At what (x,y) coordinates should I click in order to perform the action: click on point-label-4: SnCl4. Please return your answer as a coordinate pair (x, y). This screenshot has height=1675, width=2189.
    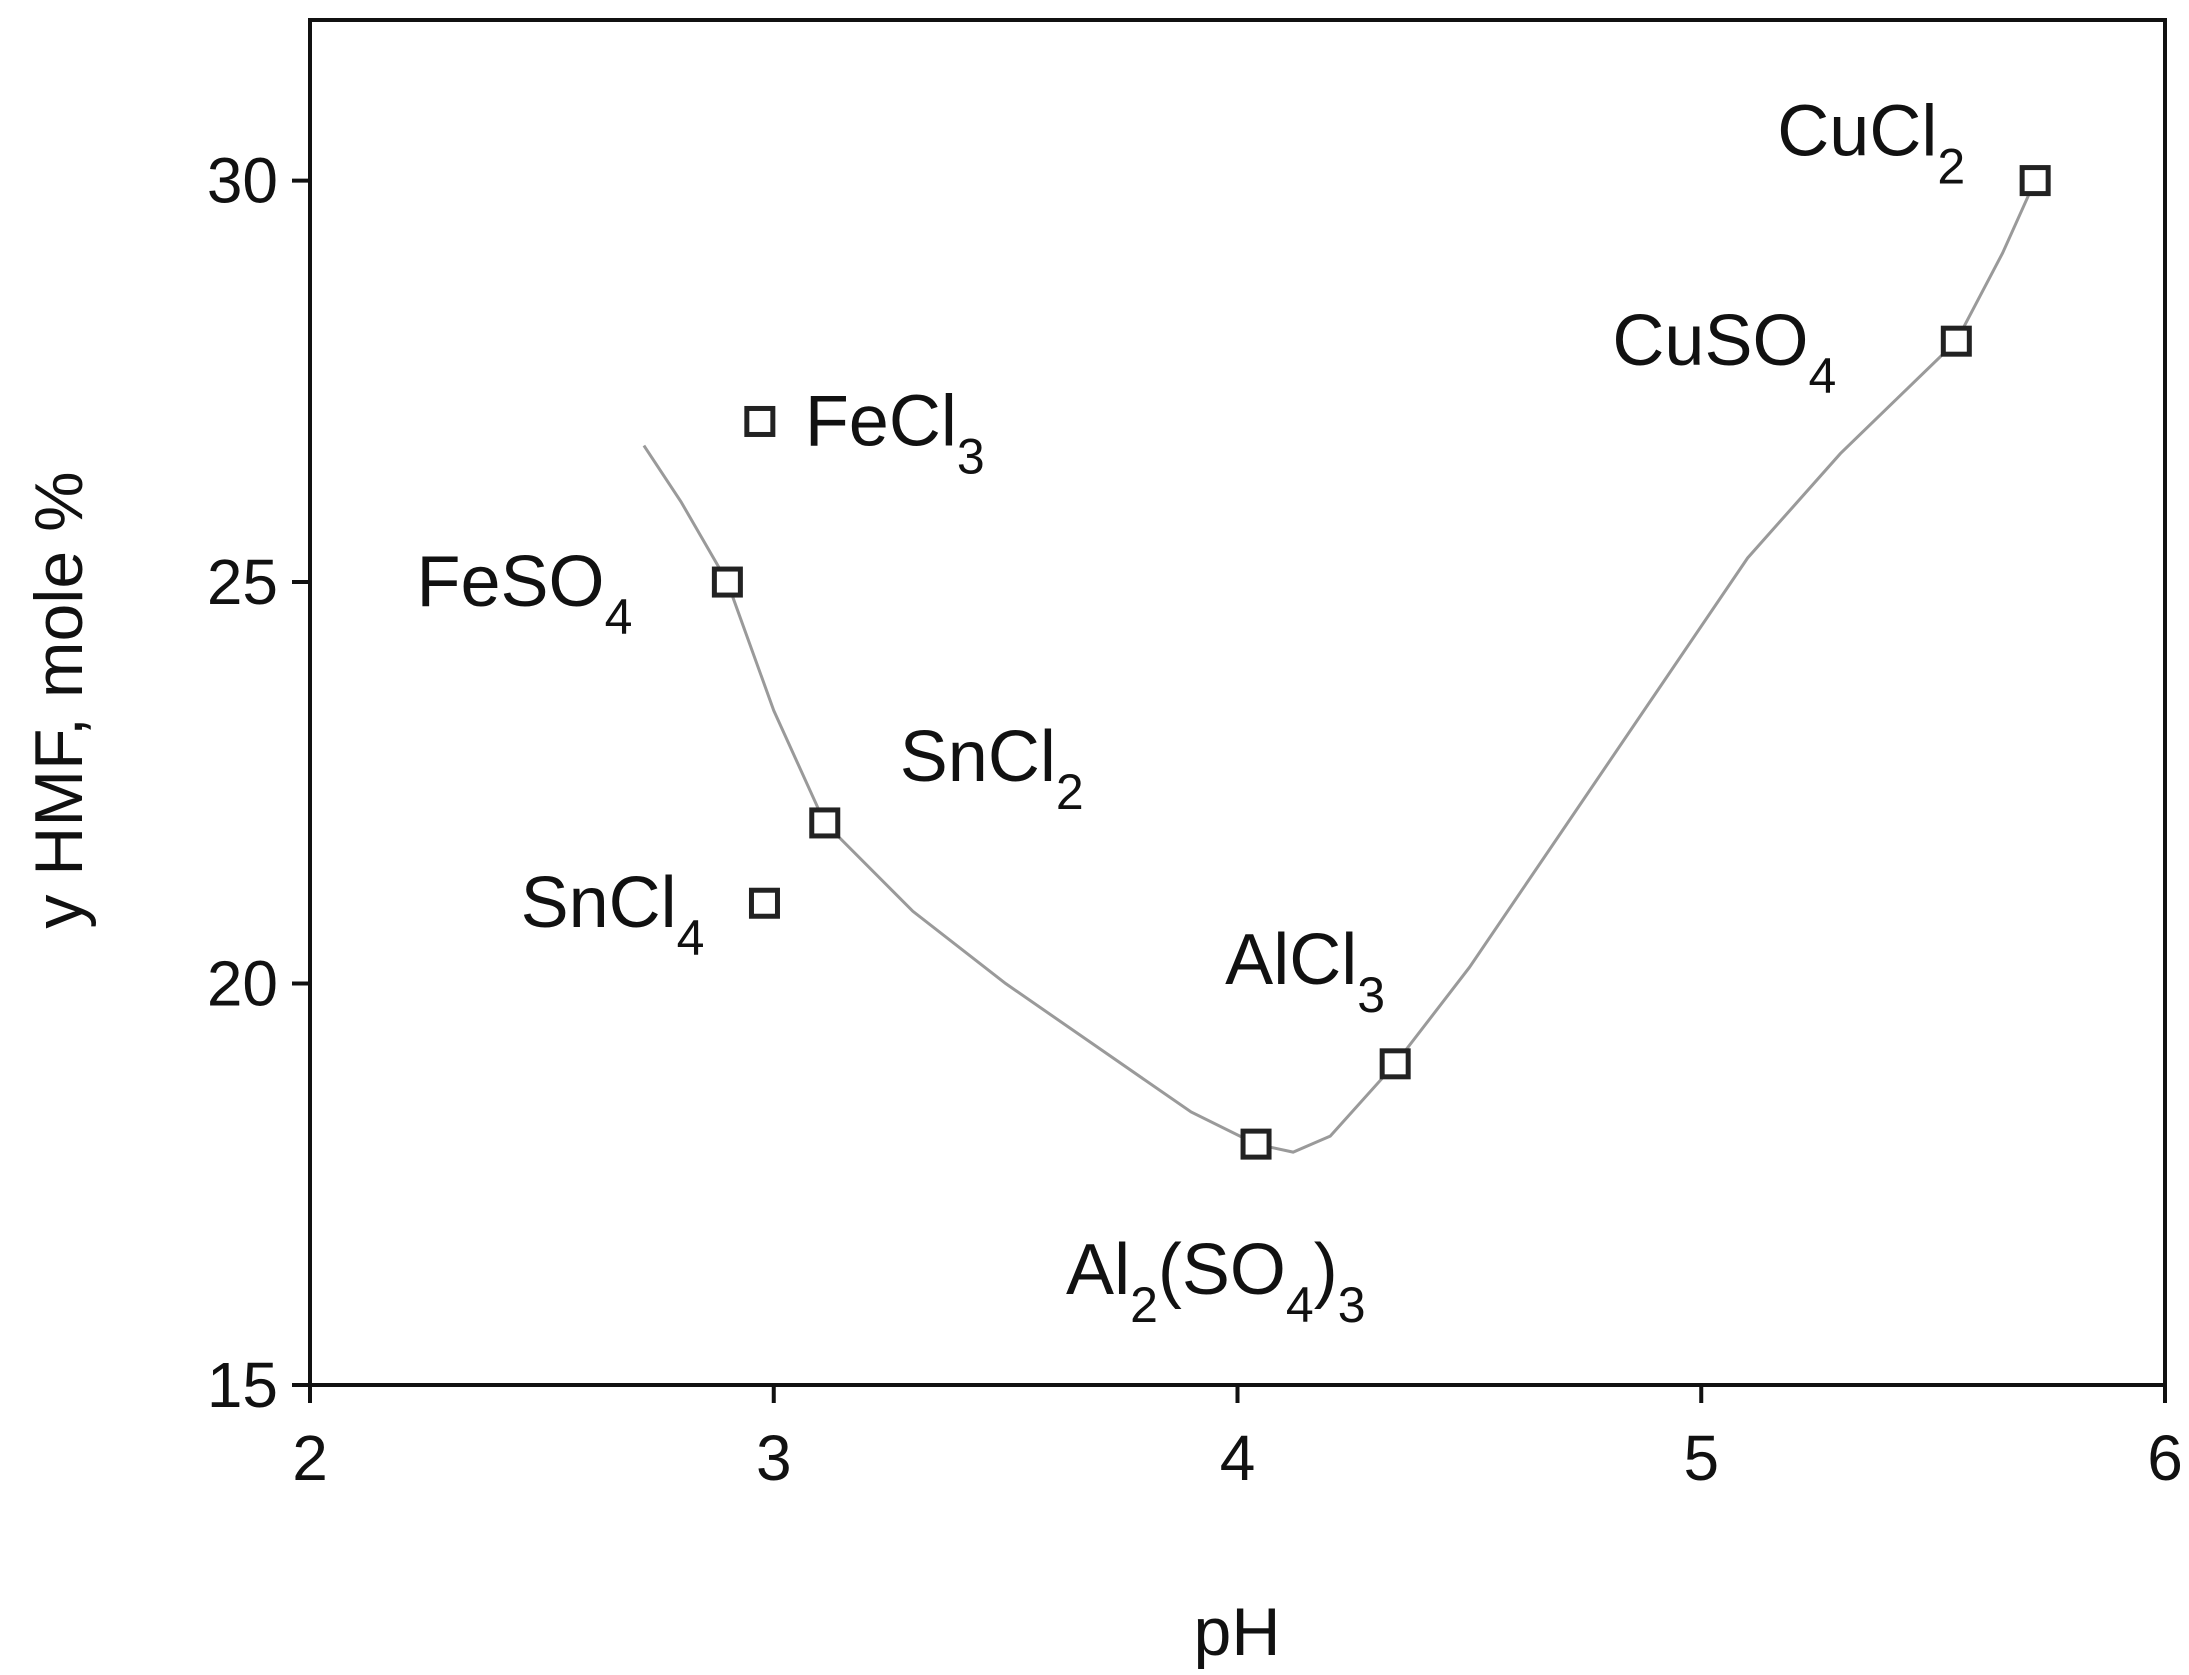
    Looking at the image, I should click on (613, 914).